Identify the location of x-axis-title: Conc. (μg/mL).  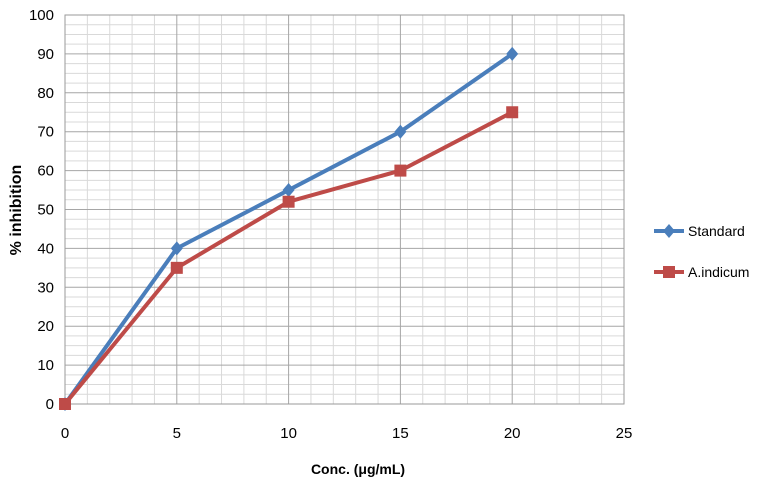
(358, 469).